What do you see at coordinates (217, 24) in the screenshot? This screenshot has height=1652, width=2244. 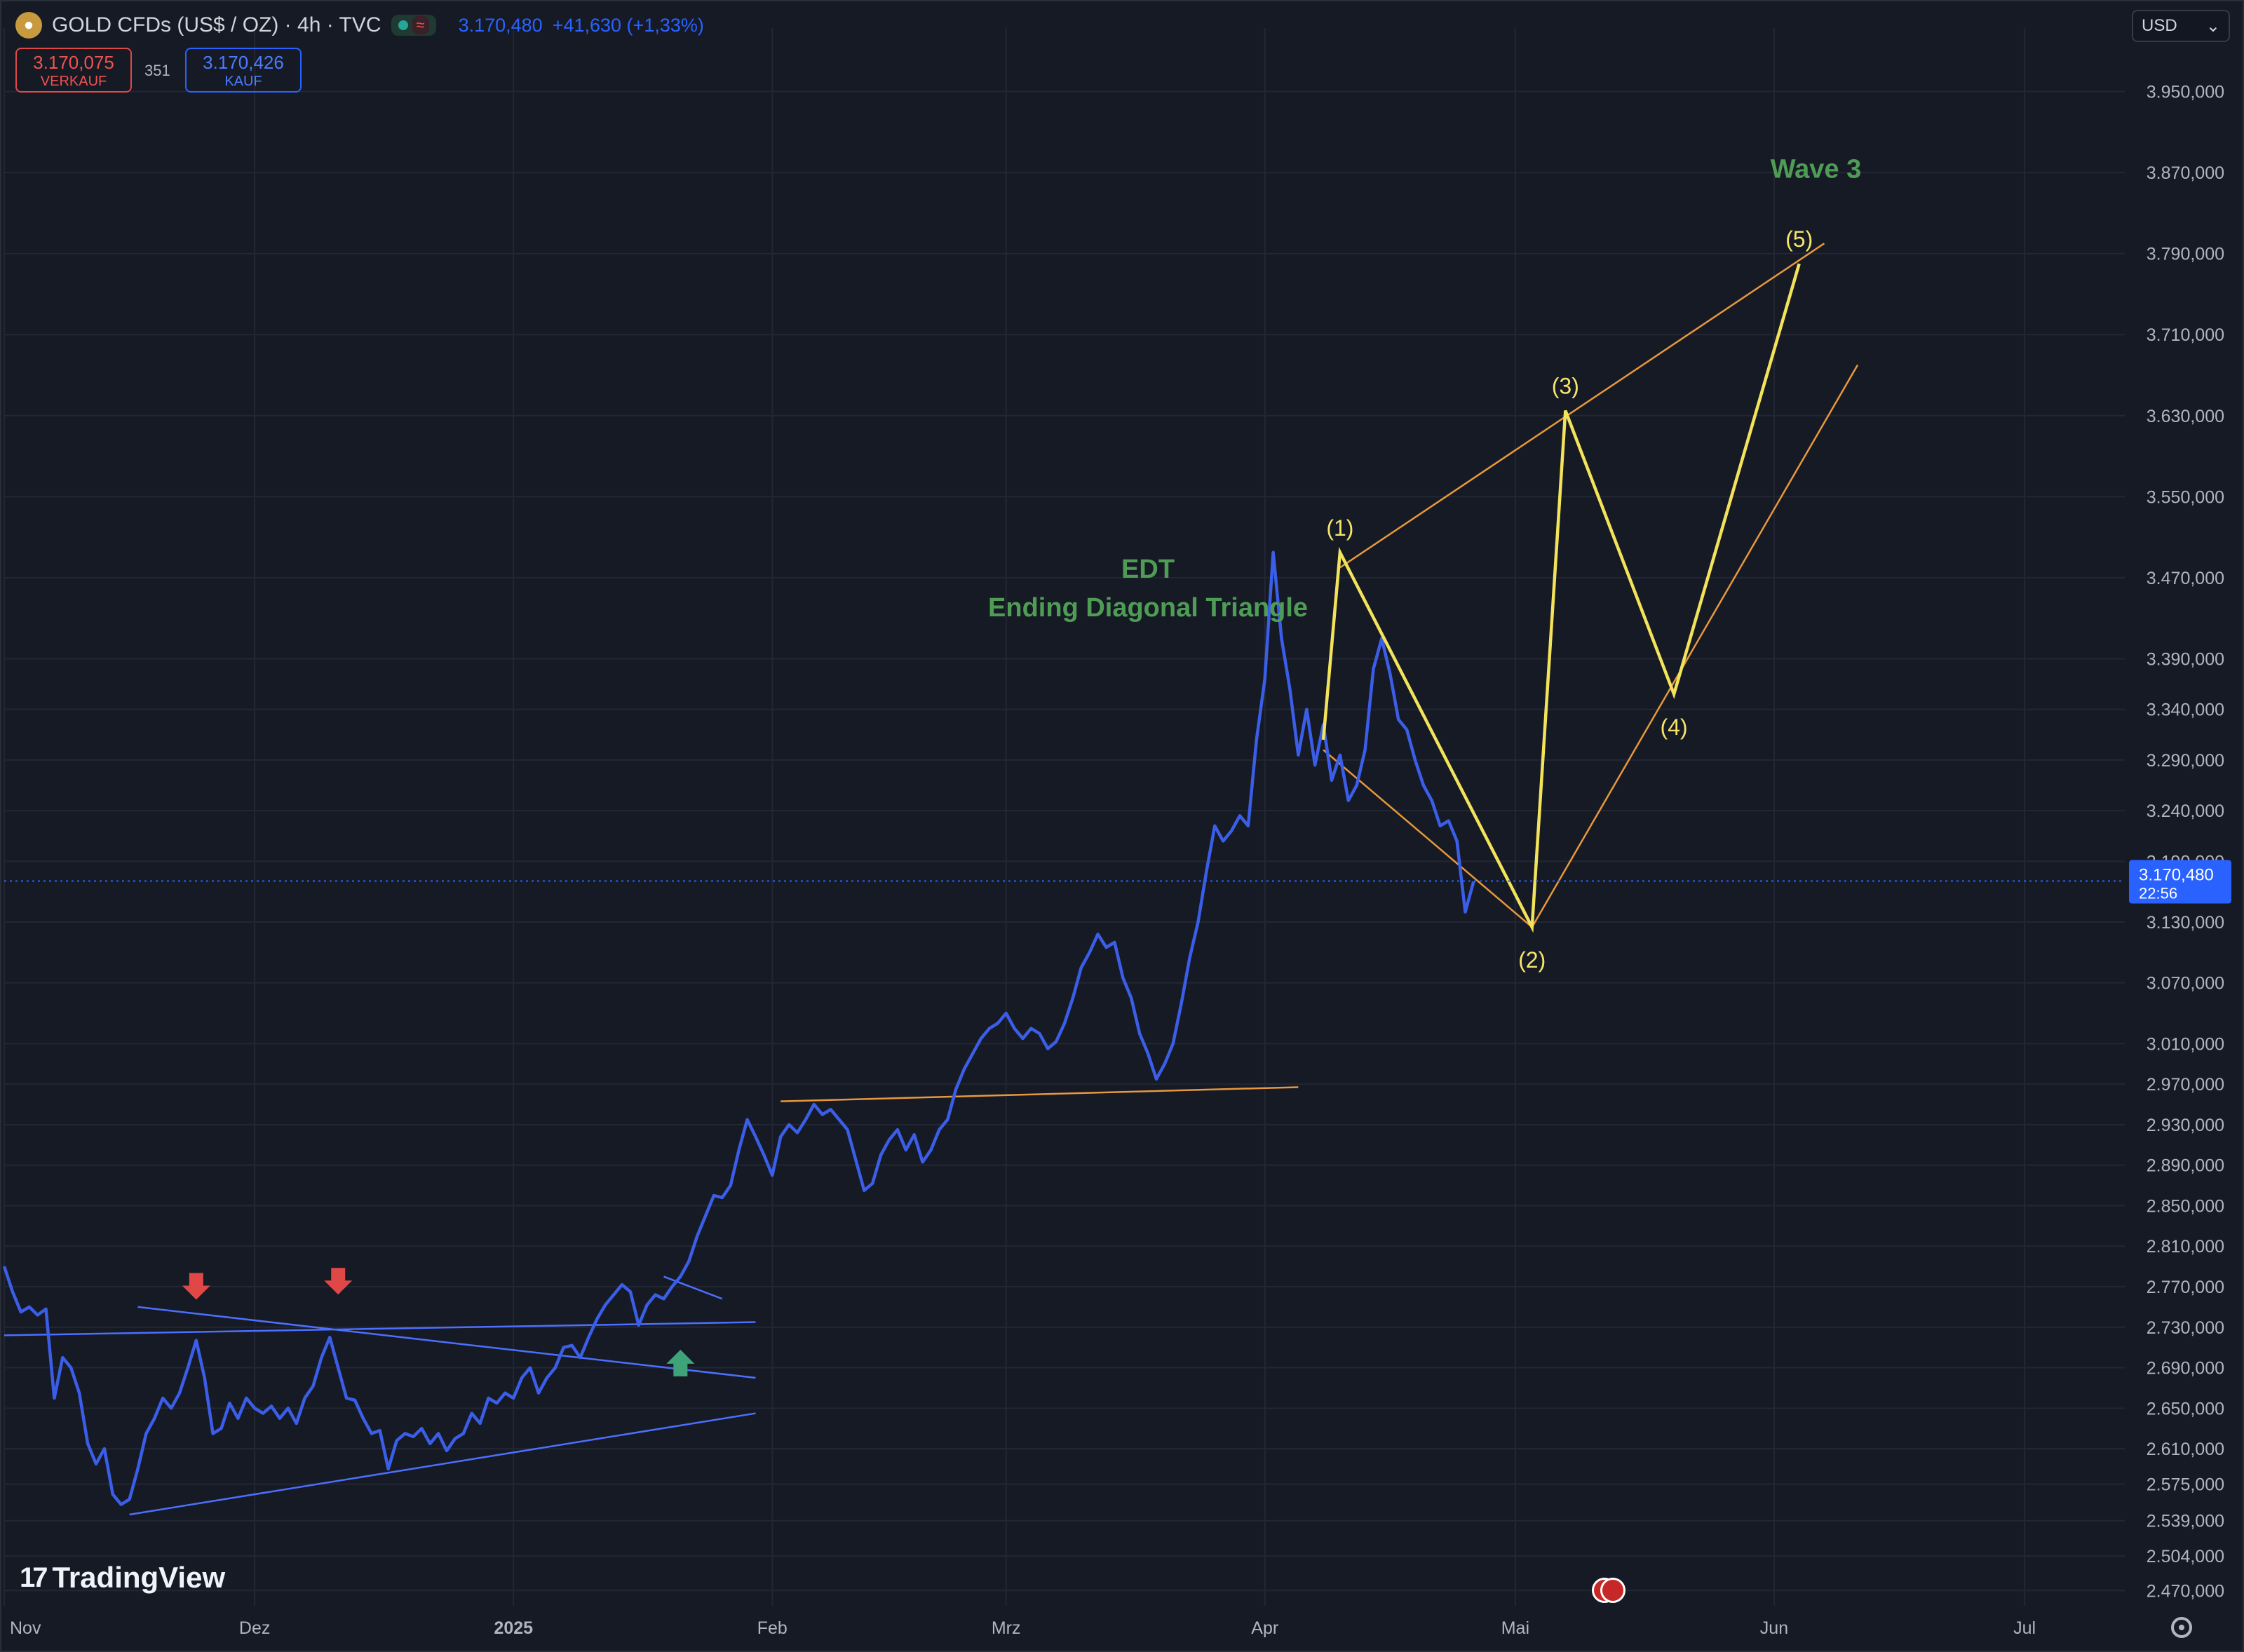 I see `symbol-title: GOLD CFDs (US$ / OZ) · 4h · TVC` at bounding box center [217, 24].